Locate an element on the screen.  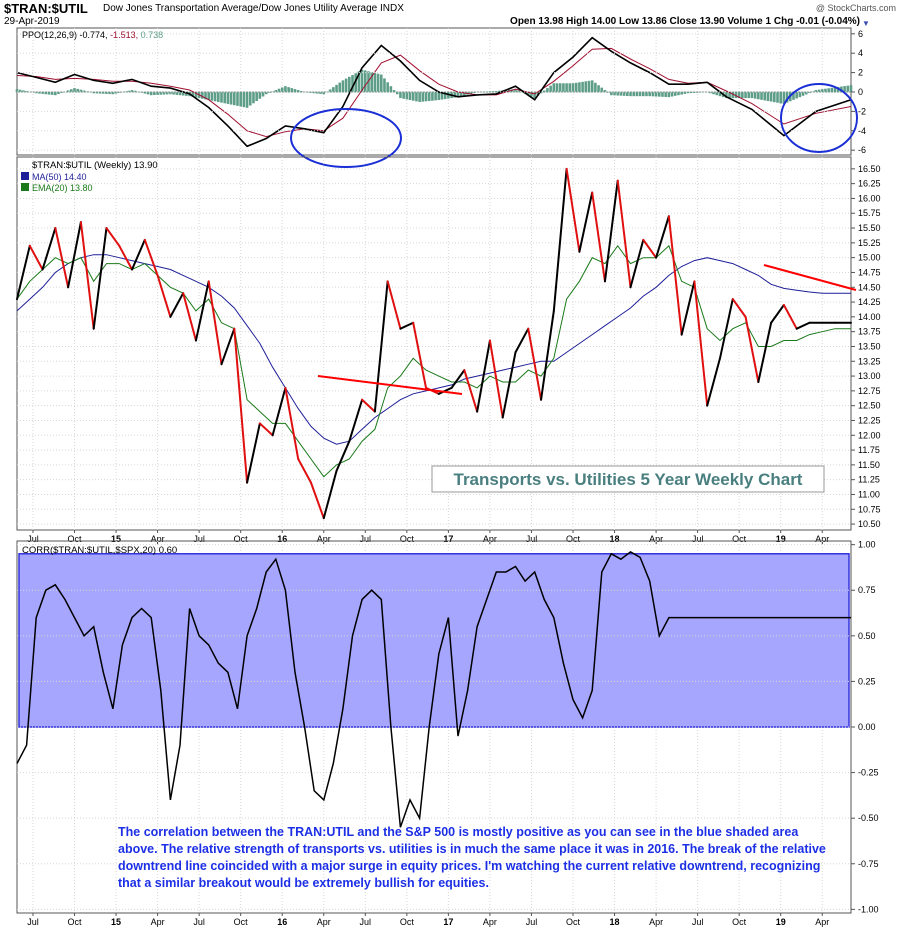
corr-y-label: -0.50 is located at coordinates (868, 818).